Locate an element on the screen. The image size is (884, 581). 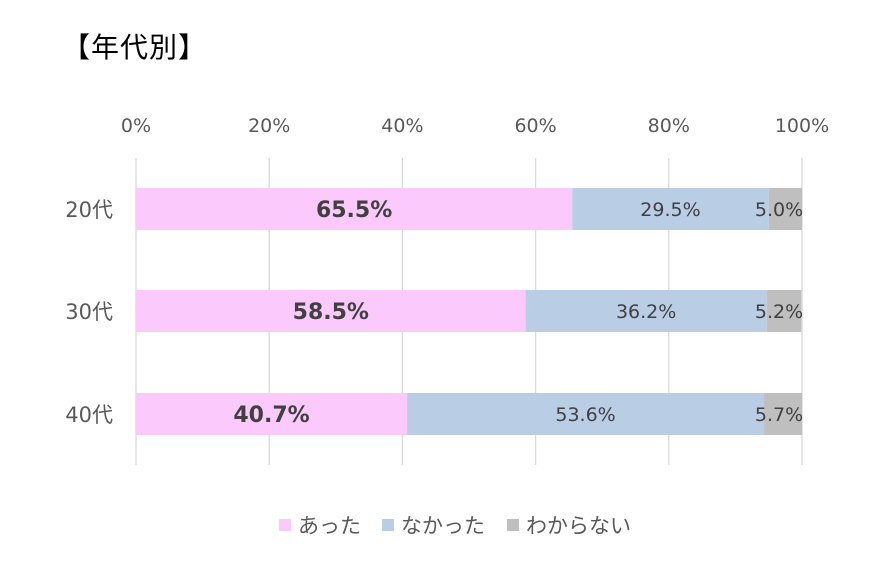
data-label: 5.7% is located at coordinates (779, 415).